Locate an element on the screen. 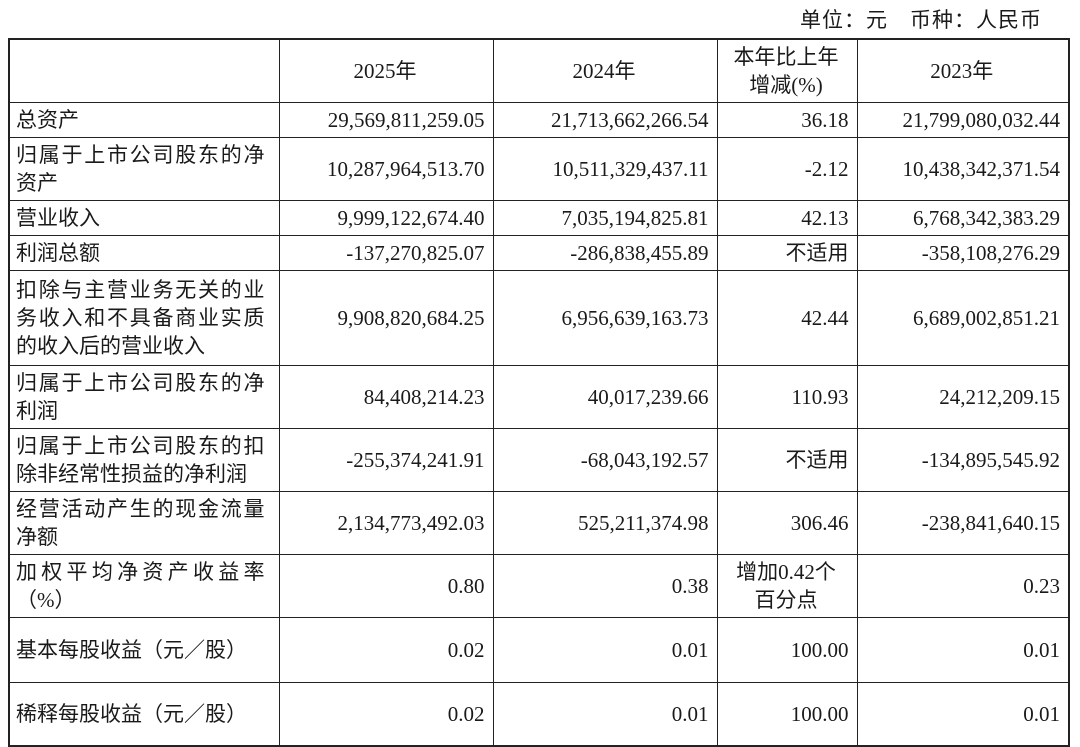 Image resolution: width=1080 pixels, height=747 pixels. value-cell: 24,212,209.15 is located at coordinates (963, 397).